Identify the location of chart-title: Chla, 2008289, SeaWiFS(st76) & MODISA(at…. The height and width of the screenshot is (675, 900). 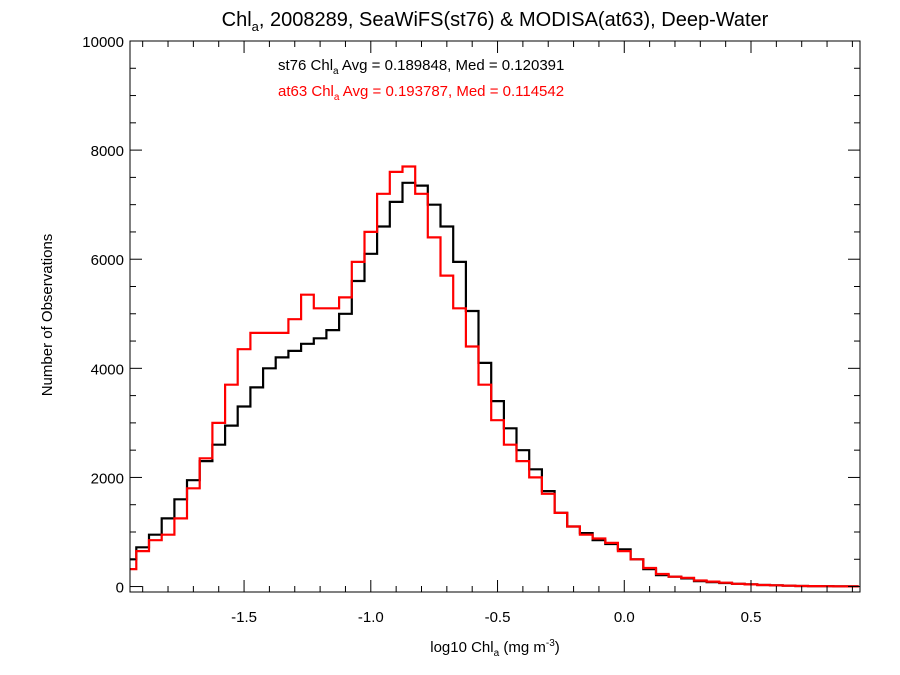
(495, 21).